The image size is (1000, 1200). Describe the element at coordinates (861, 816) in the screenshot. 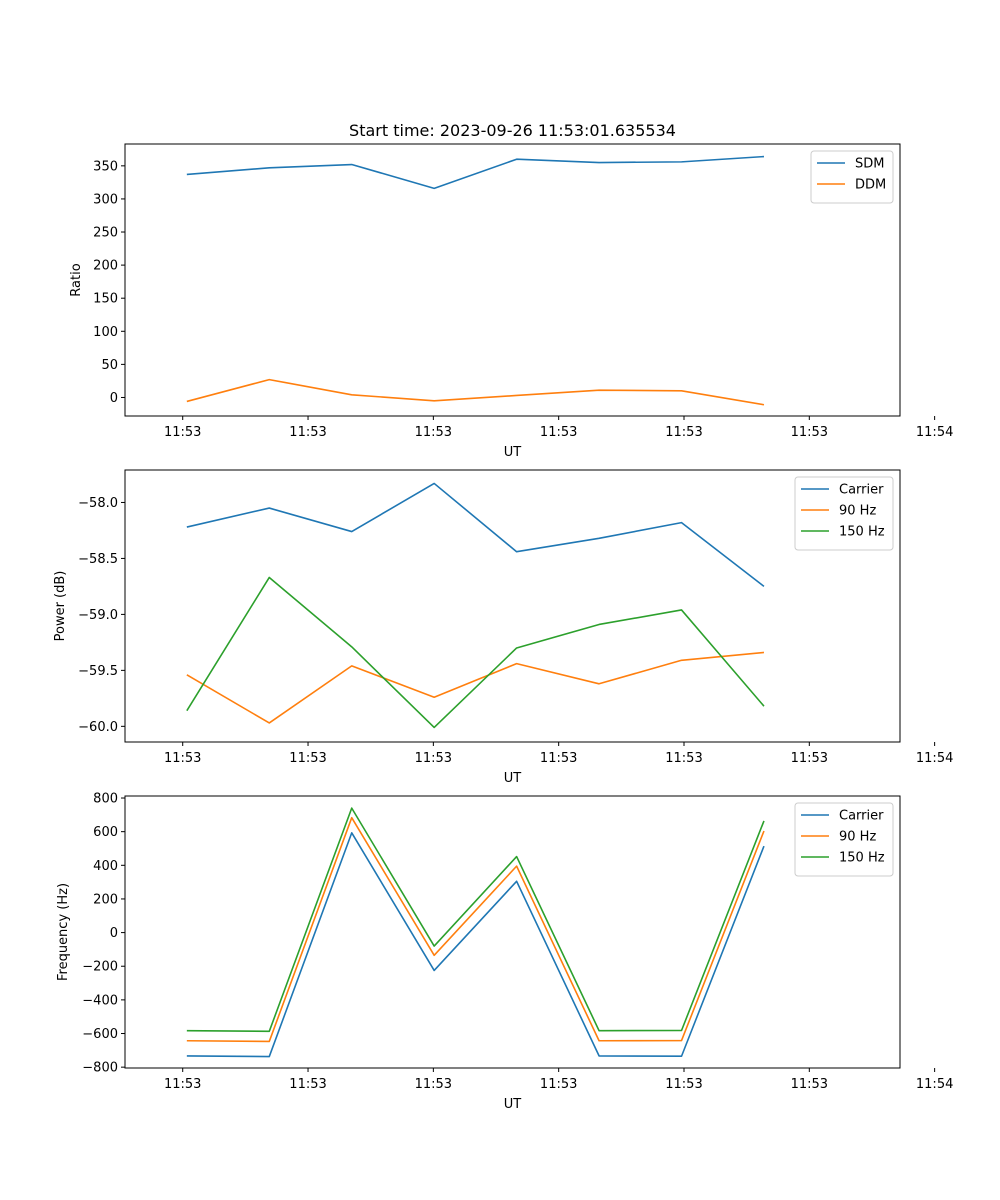

I see `frequency-legend-label: Carrier` at that location.